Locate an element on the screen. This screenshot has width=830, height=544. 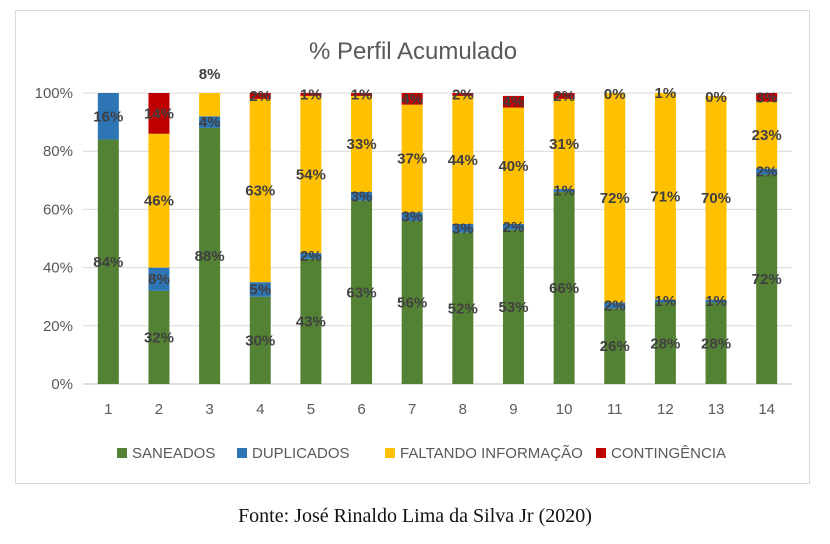
data-label: 23% is located at coordinates (767, 135).